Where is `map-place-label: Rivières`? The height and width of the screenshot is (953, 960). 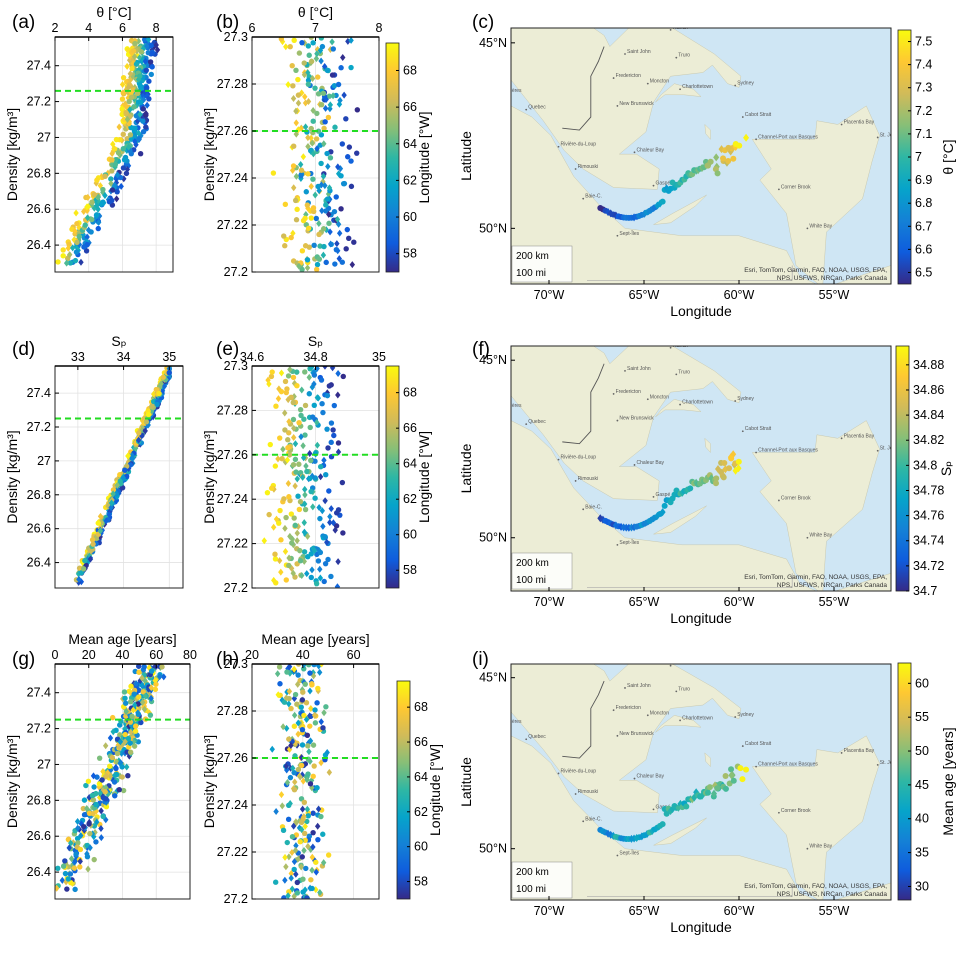
map-place-label: Rivières is located at coordinates (513, 722).